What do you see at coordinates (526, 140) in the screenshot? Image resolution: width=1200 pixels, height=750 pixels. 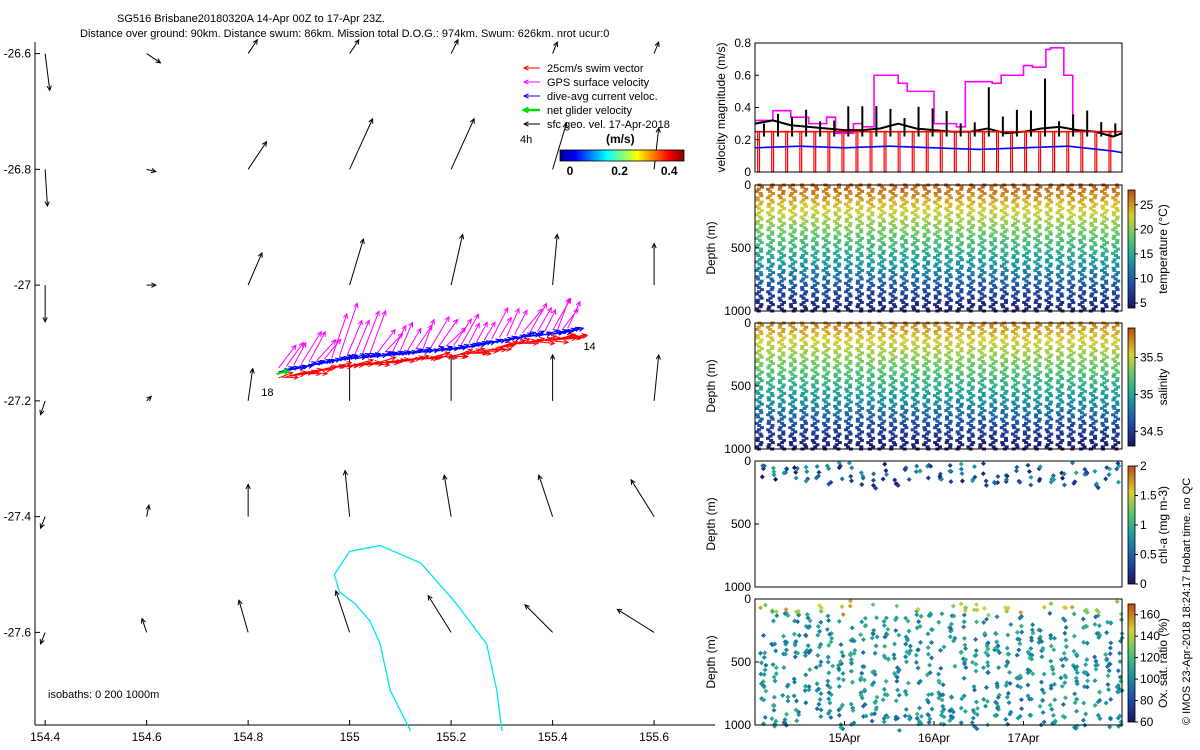 I see `legend-time-label: 4h` at bounding box center [526, 140].